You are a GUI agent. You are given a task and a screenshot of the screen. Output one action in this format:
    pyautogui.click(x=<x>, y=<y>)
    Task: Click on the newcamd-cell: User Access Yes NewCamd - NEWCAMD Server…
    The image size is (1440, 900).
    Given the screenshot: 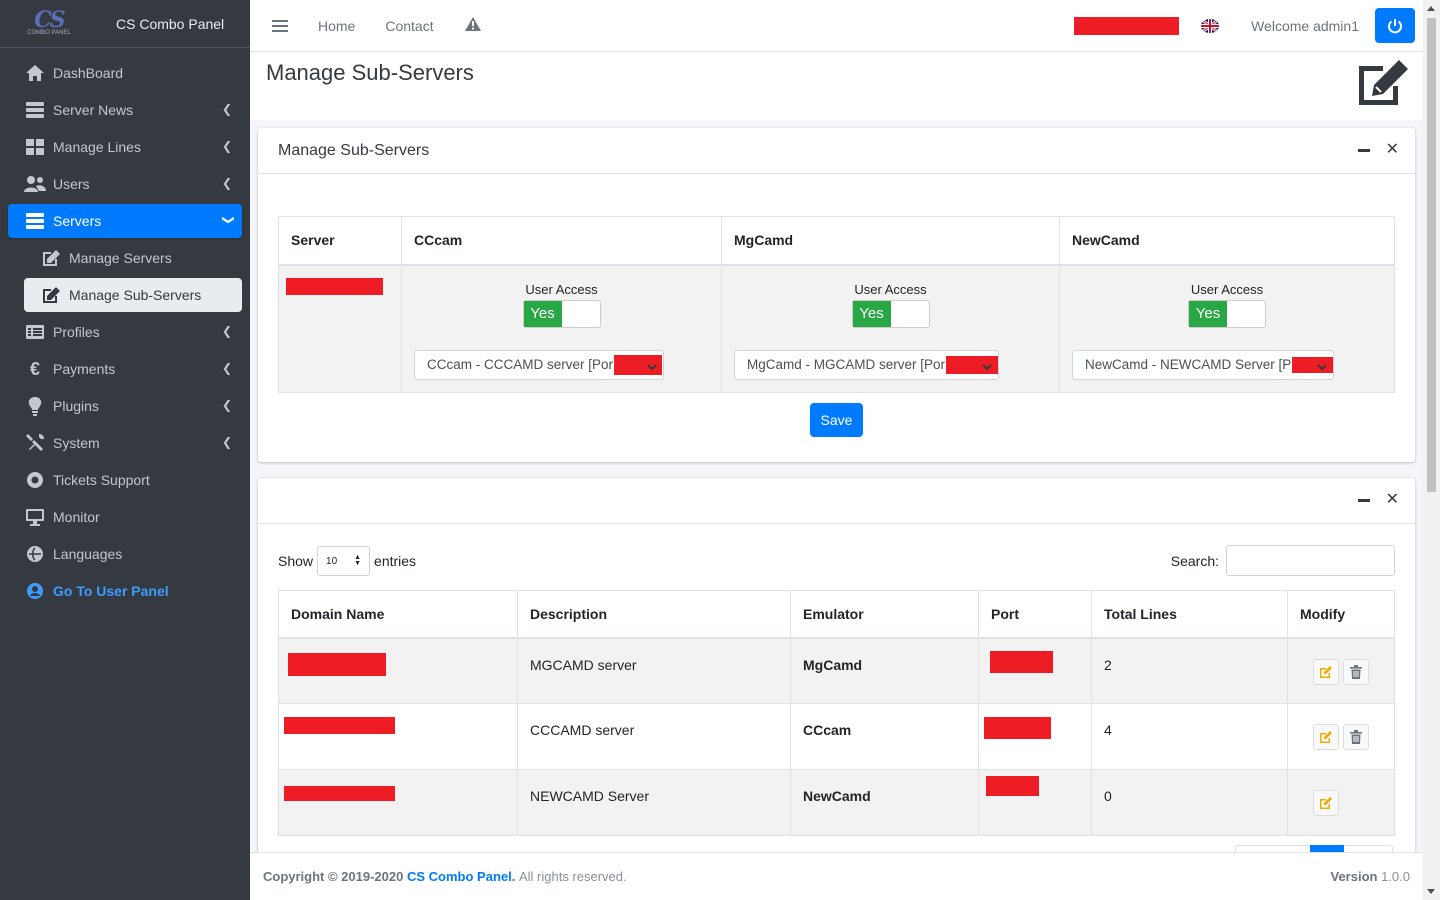 What is the action you would take?
    pyautogui.click(x=1227, y=328)
    